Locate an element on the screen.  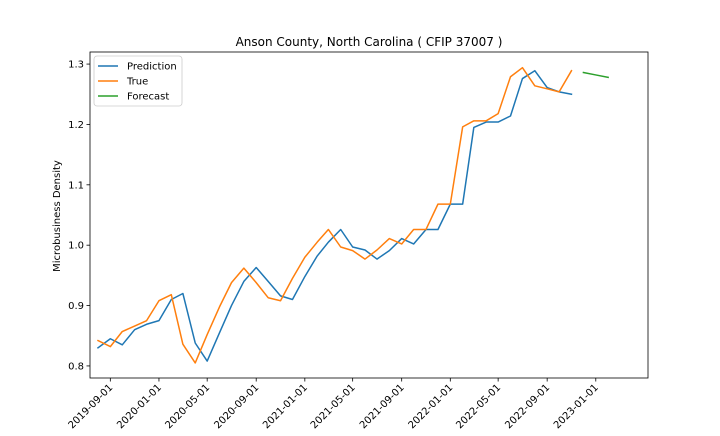
y-tick-label: 1.3 is located at coordinates (76, 65).